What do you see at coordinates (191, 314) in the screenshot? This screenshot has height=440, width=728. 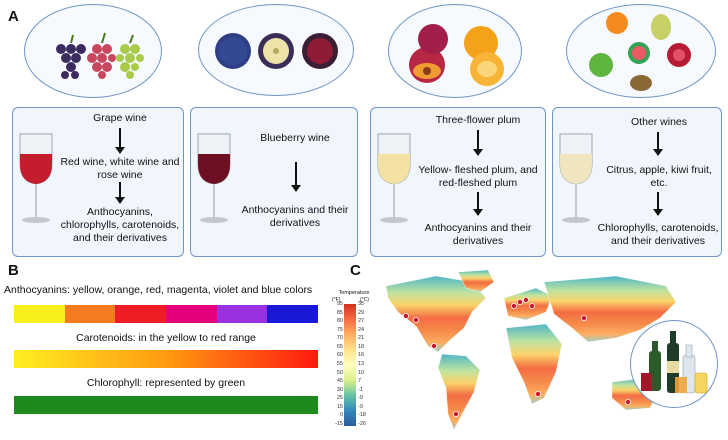 I see `magenta-segment` at bounding box center [191, 314].